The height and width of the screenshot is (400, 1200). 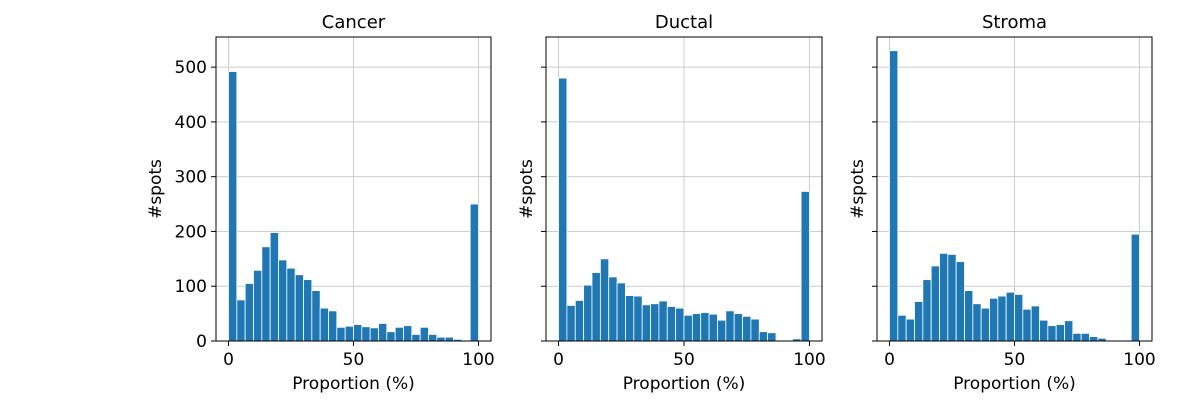 What do you see at coordinates (191, 287) in the screenshot?
I see `y-tick-label: 100` at bounding box center [191, 287].